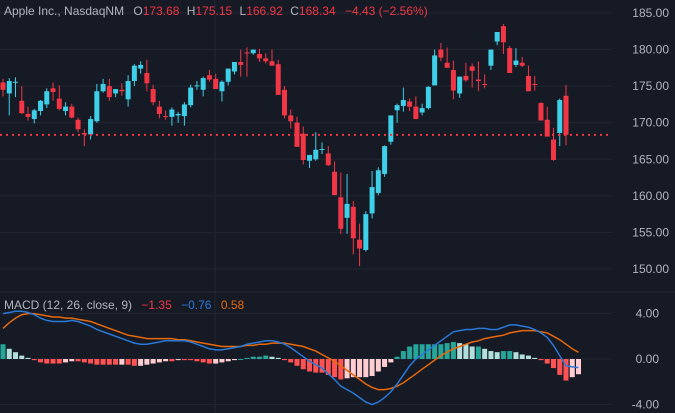  Describe the element at coordinates (64, 11) in the screenshot. I see `symbol-name: Apple Inc., NasdaqNM` at that location.